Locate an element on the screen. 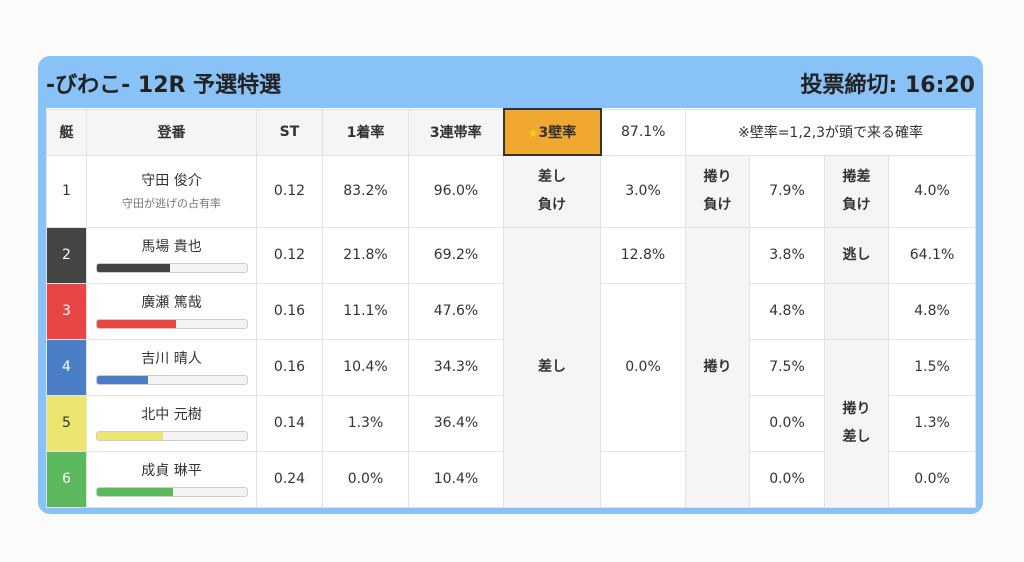 This screenshot has width=1024, height=562. makurisashi-rate: 4.8% is located at coordinates (932, 311).